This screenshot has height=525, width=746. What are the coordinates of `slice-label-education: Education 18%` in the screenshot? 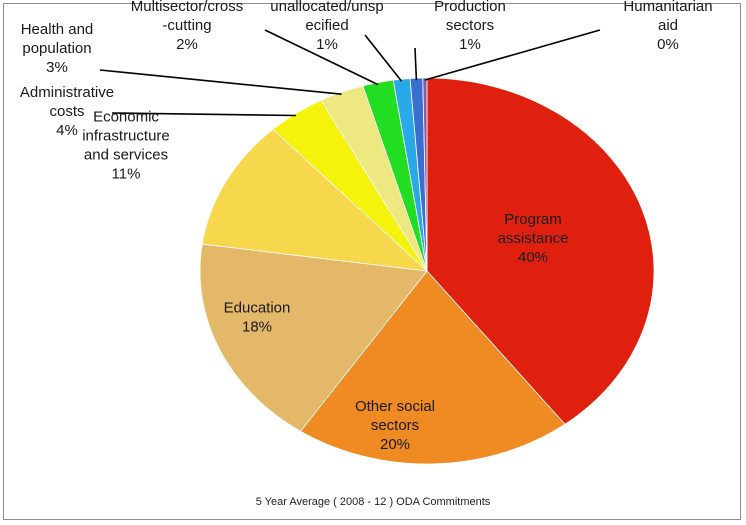 It's located at (257, 318).